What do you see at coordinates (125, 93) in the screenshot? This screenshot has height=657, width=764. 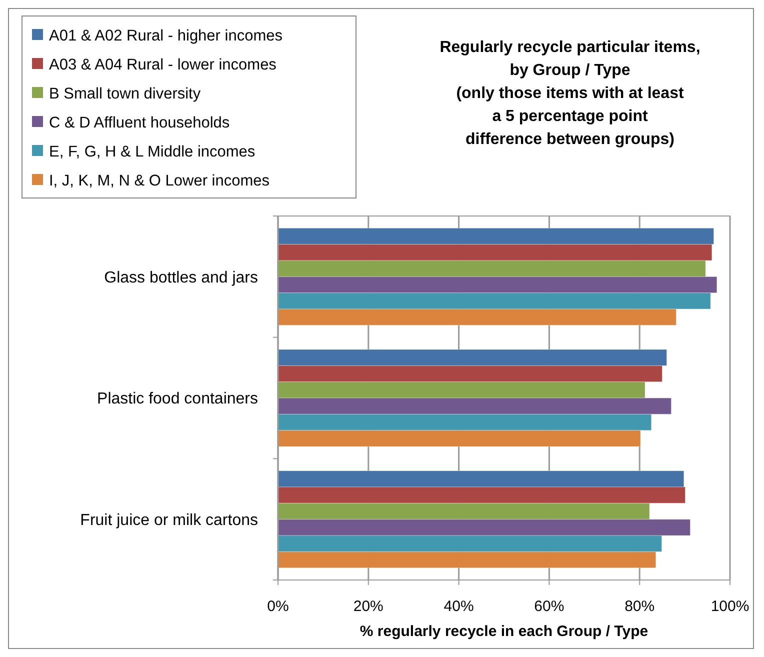 I see `legend-label: B Small town diversity` at bounding box center [125, 93].